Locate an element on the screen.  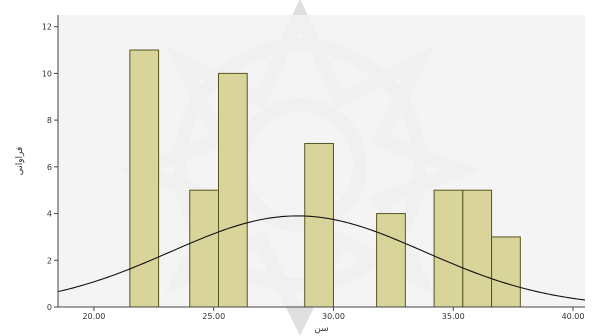
x-tick-label-0: 20.00 is located at coordinates (93, 316).